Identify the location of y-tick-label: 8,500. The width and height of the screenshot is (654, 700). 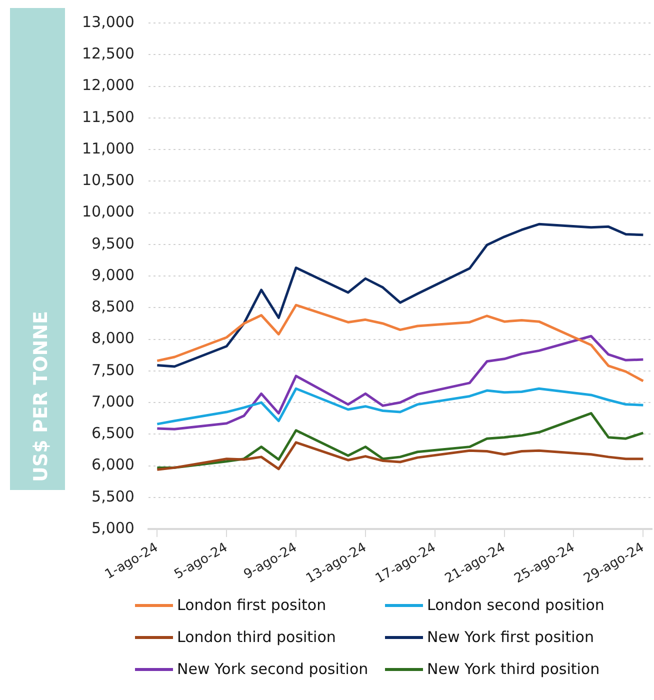
(113, 307).